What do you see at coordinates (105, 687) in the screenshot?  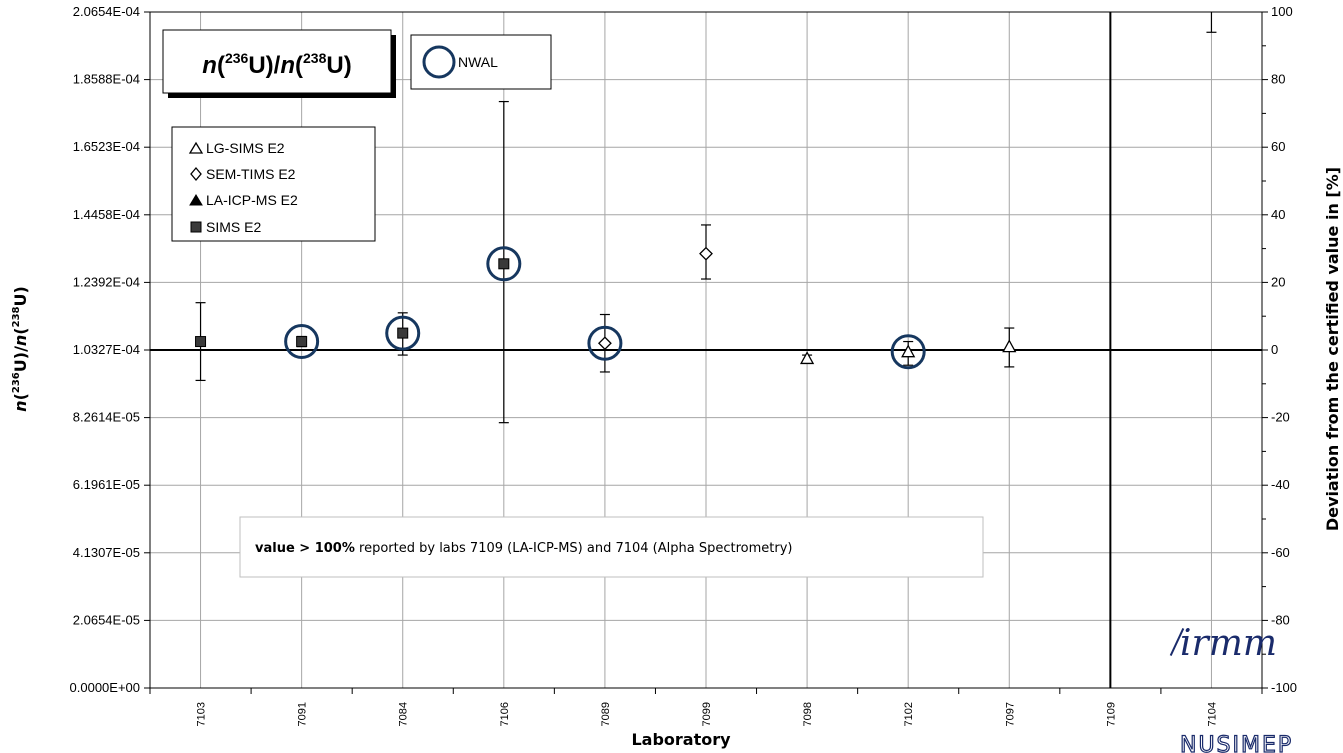 I see `y-left-tick-label: 0.0000E+00` at bounding box center [105, 687].